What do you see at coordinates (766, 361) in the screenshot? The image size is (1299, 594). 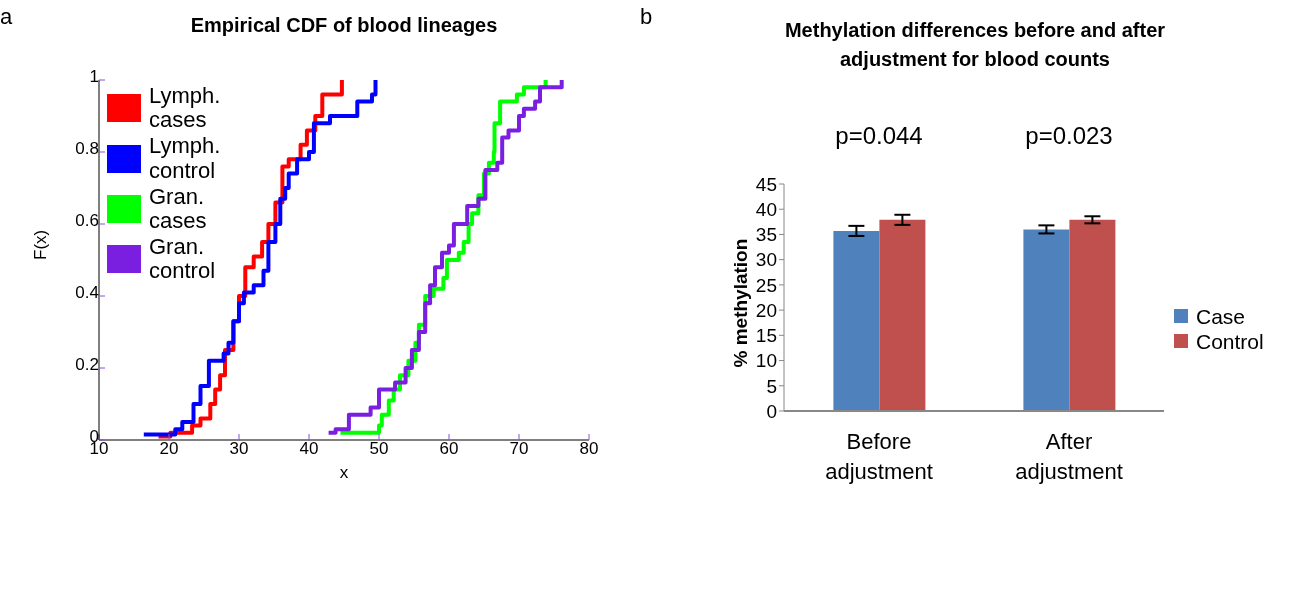 I see `y-tick-label: 10` at bounding box center [766, 361].